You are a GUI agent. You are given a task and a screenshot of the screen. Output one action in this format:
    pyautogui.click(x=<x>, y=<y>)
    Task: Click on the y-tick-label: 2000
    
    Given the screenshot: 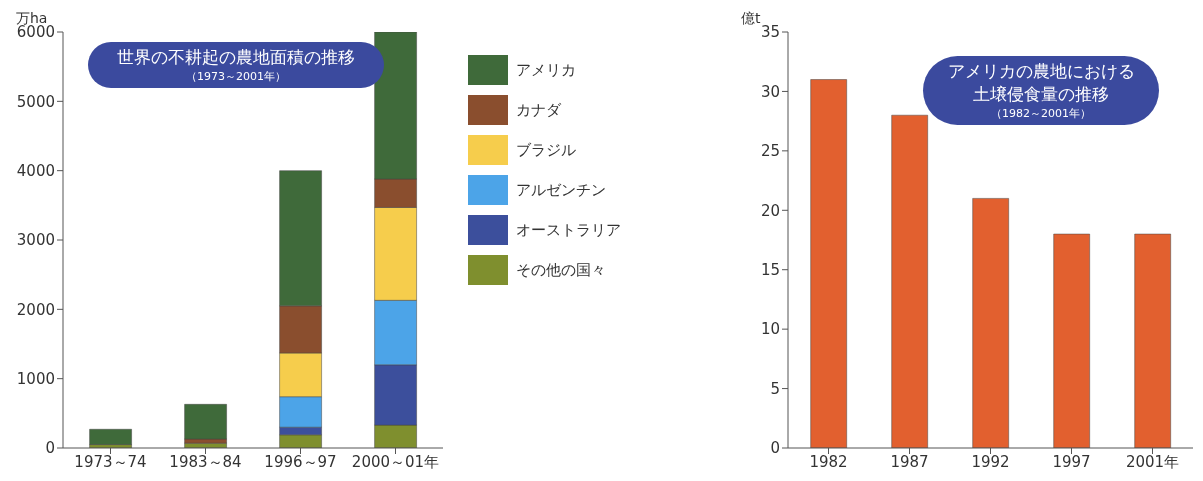 What is the action you would take?
    pyautogui.click(x=35, y=309)
    